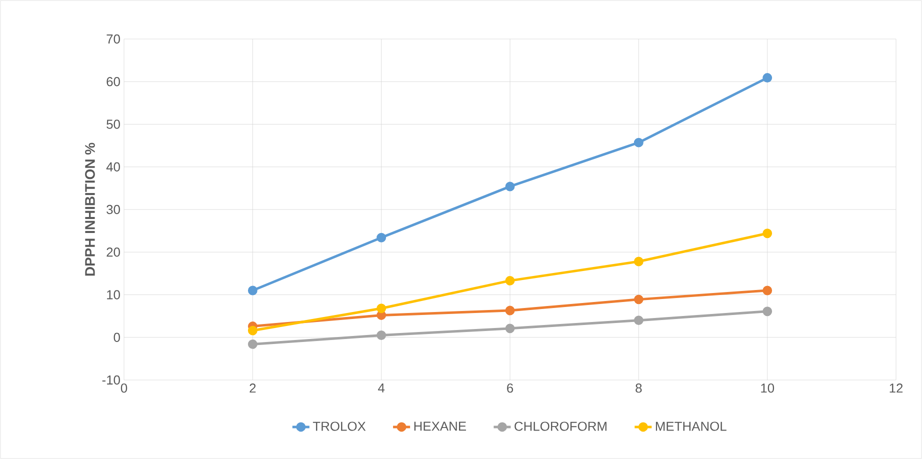  What do you see at coordinates (90, 209) in the screenshot?
I see `y-axis-title: DPPH INHIBITION %` at bounding box center [90, 209].